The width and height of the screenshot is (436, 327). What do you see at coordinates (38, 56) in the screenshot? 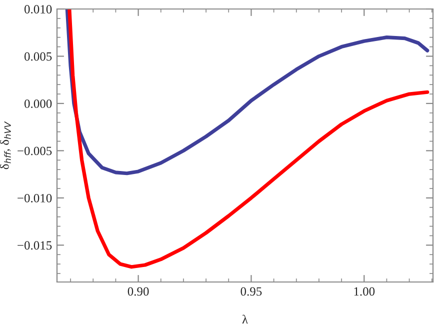
I see `y-tick-label: 0.005` at bounding box center [38, 56].